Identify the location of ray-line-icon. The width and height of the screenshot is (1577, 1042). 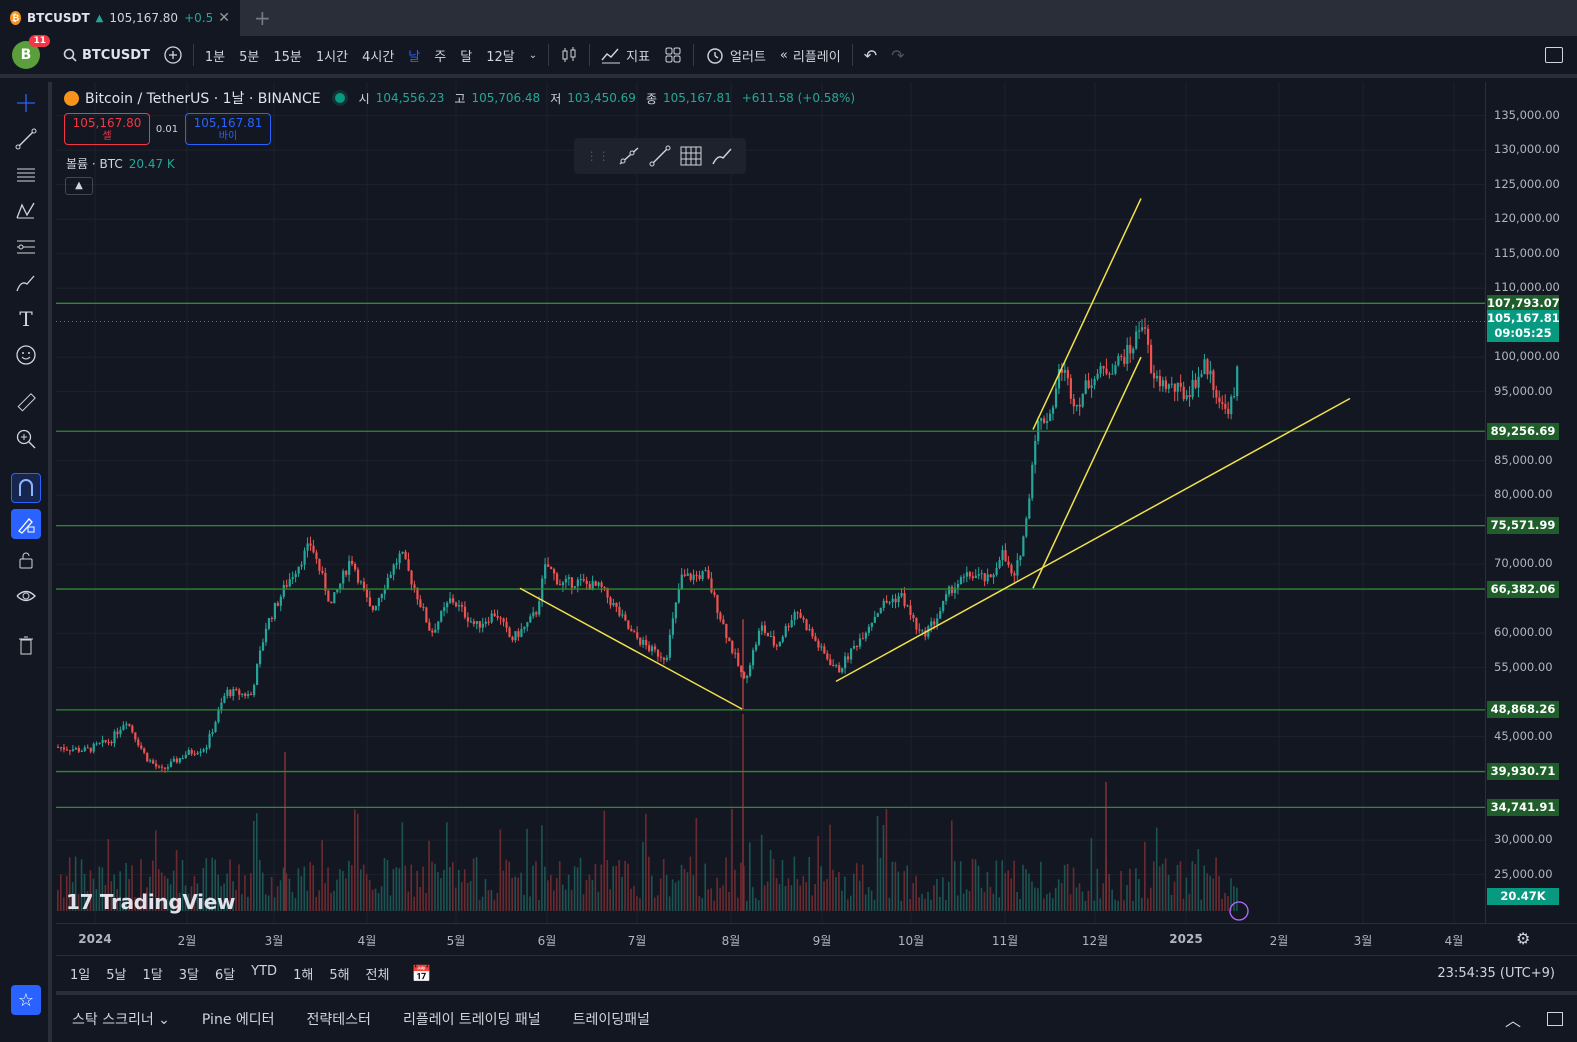
(629, 156).